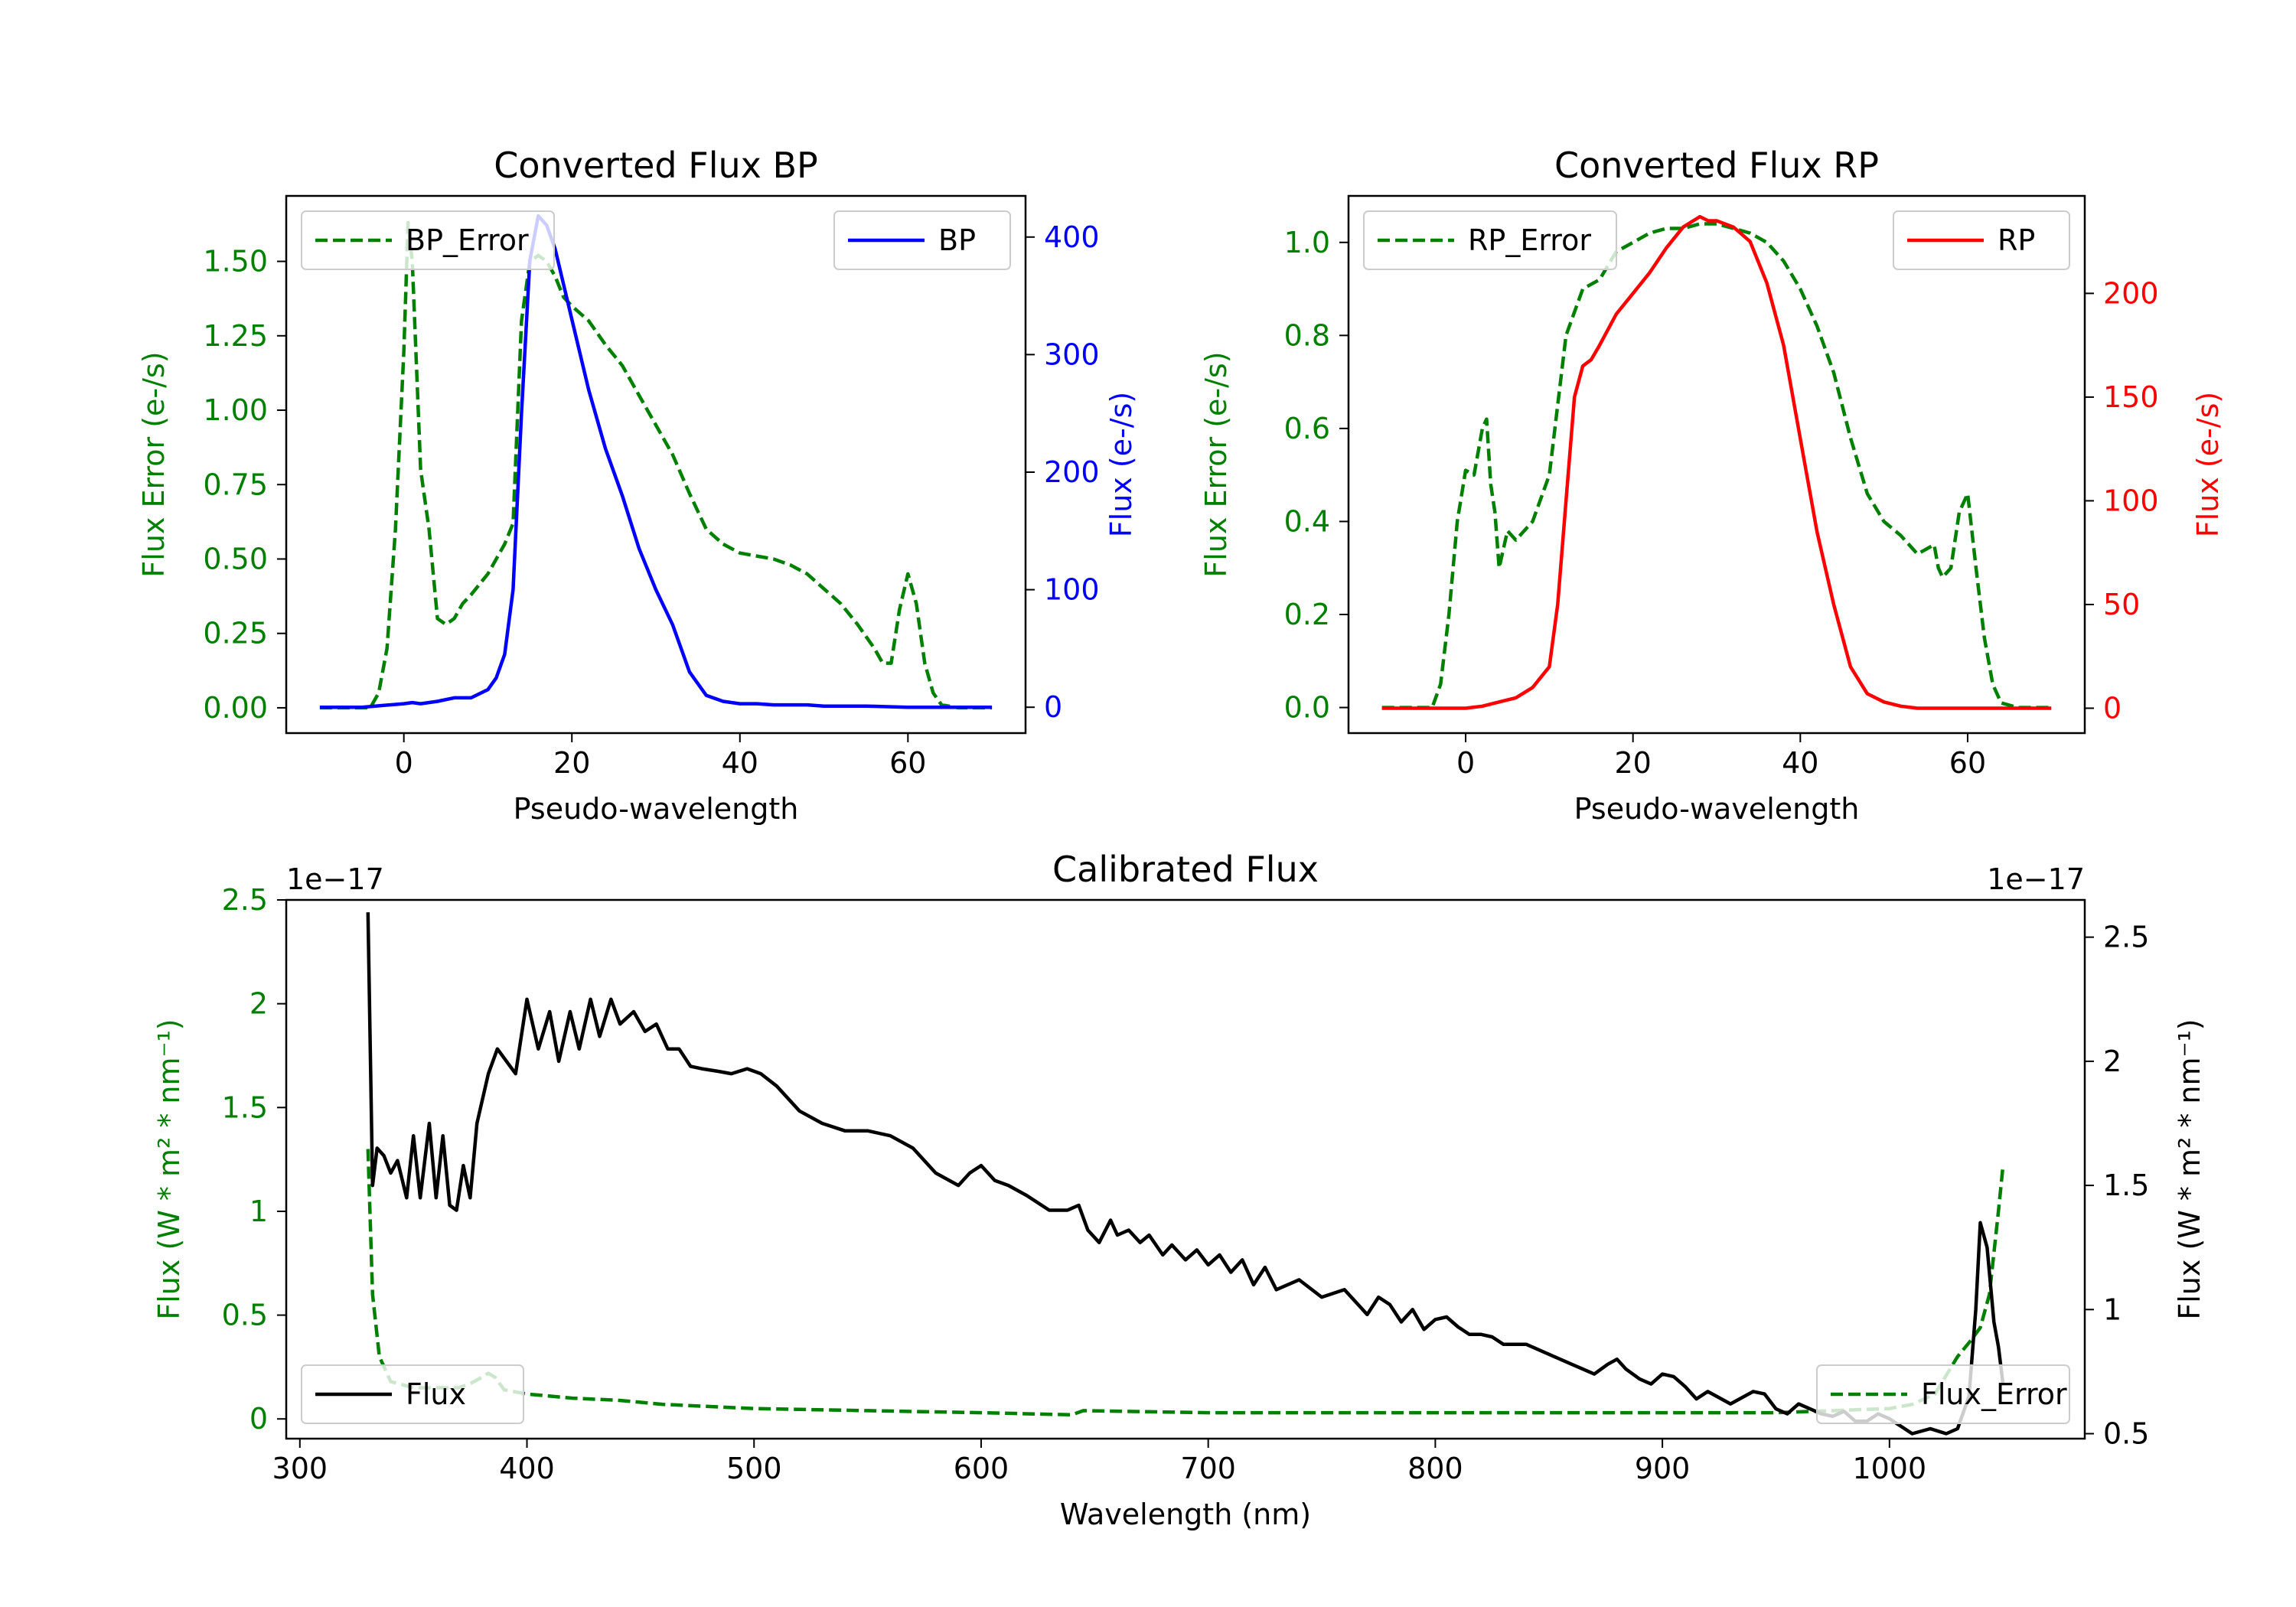 This screenshot has height=1607, width=2296. Describe the element at coordinates (1307, 614) in the screenshot. I see `y-left-tick-label: 0.2` at that location.